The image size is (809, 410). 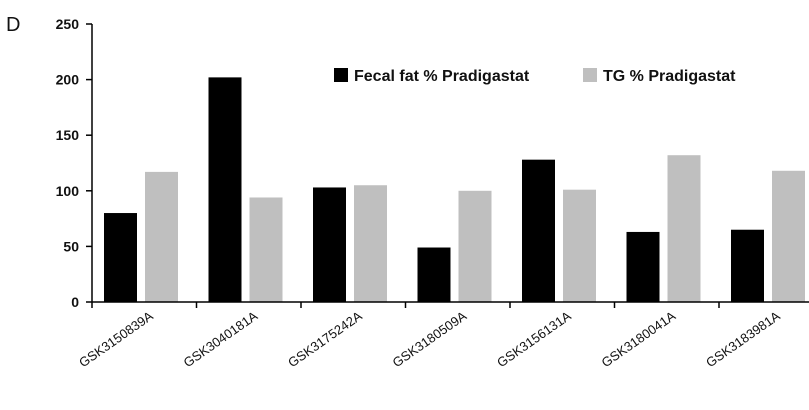 What do you see at coordinates (13, 25) in the screenshot?
I see `panel-label: D` at bounding box center [13, 25].